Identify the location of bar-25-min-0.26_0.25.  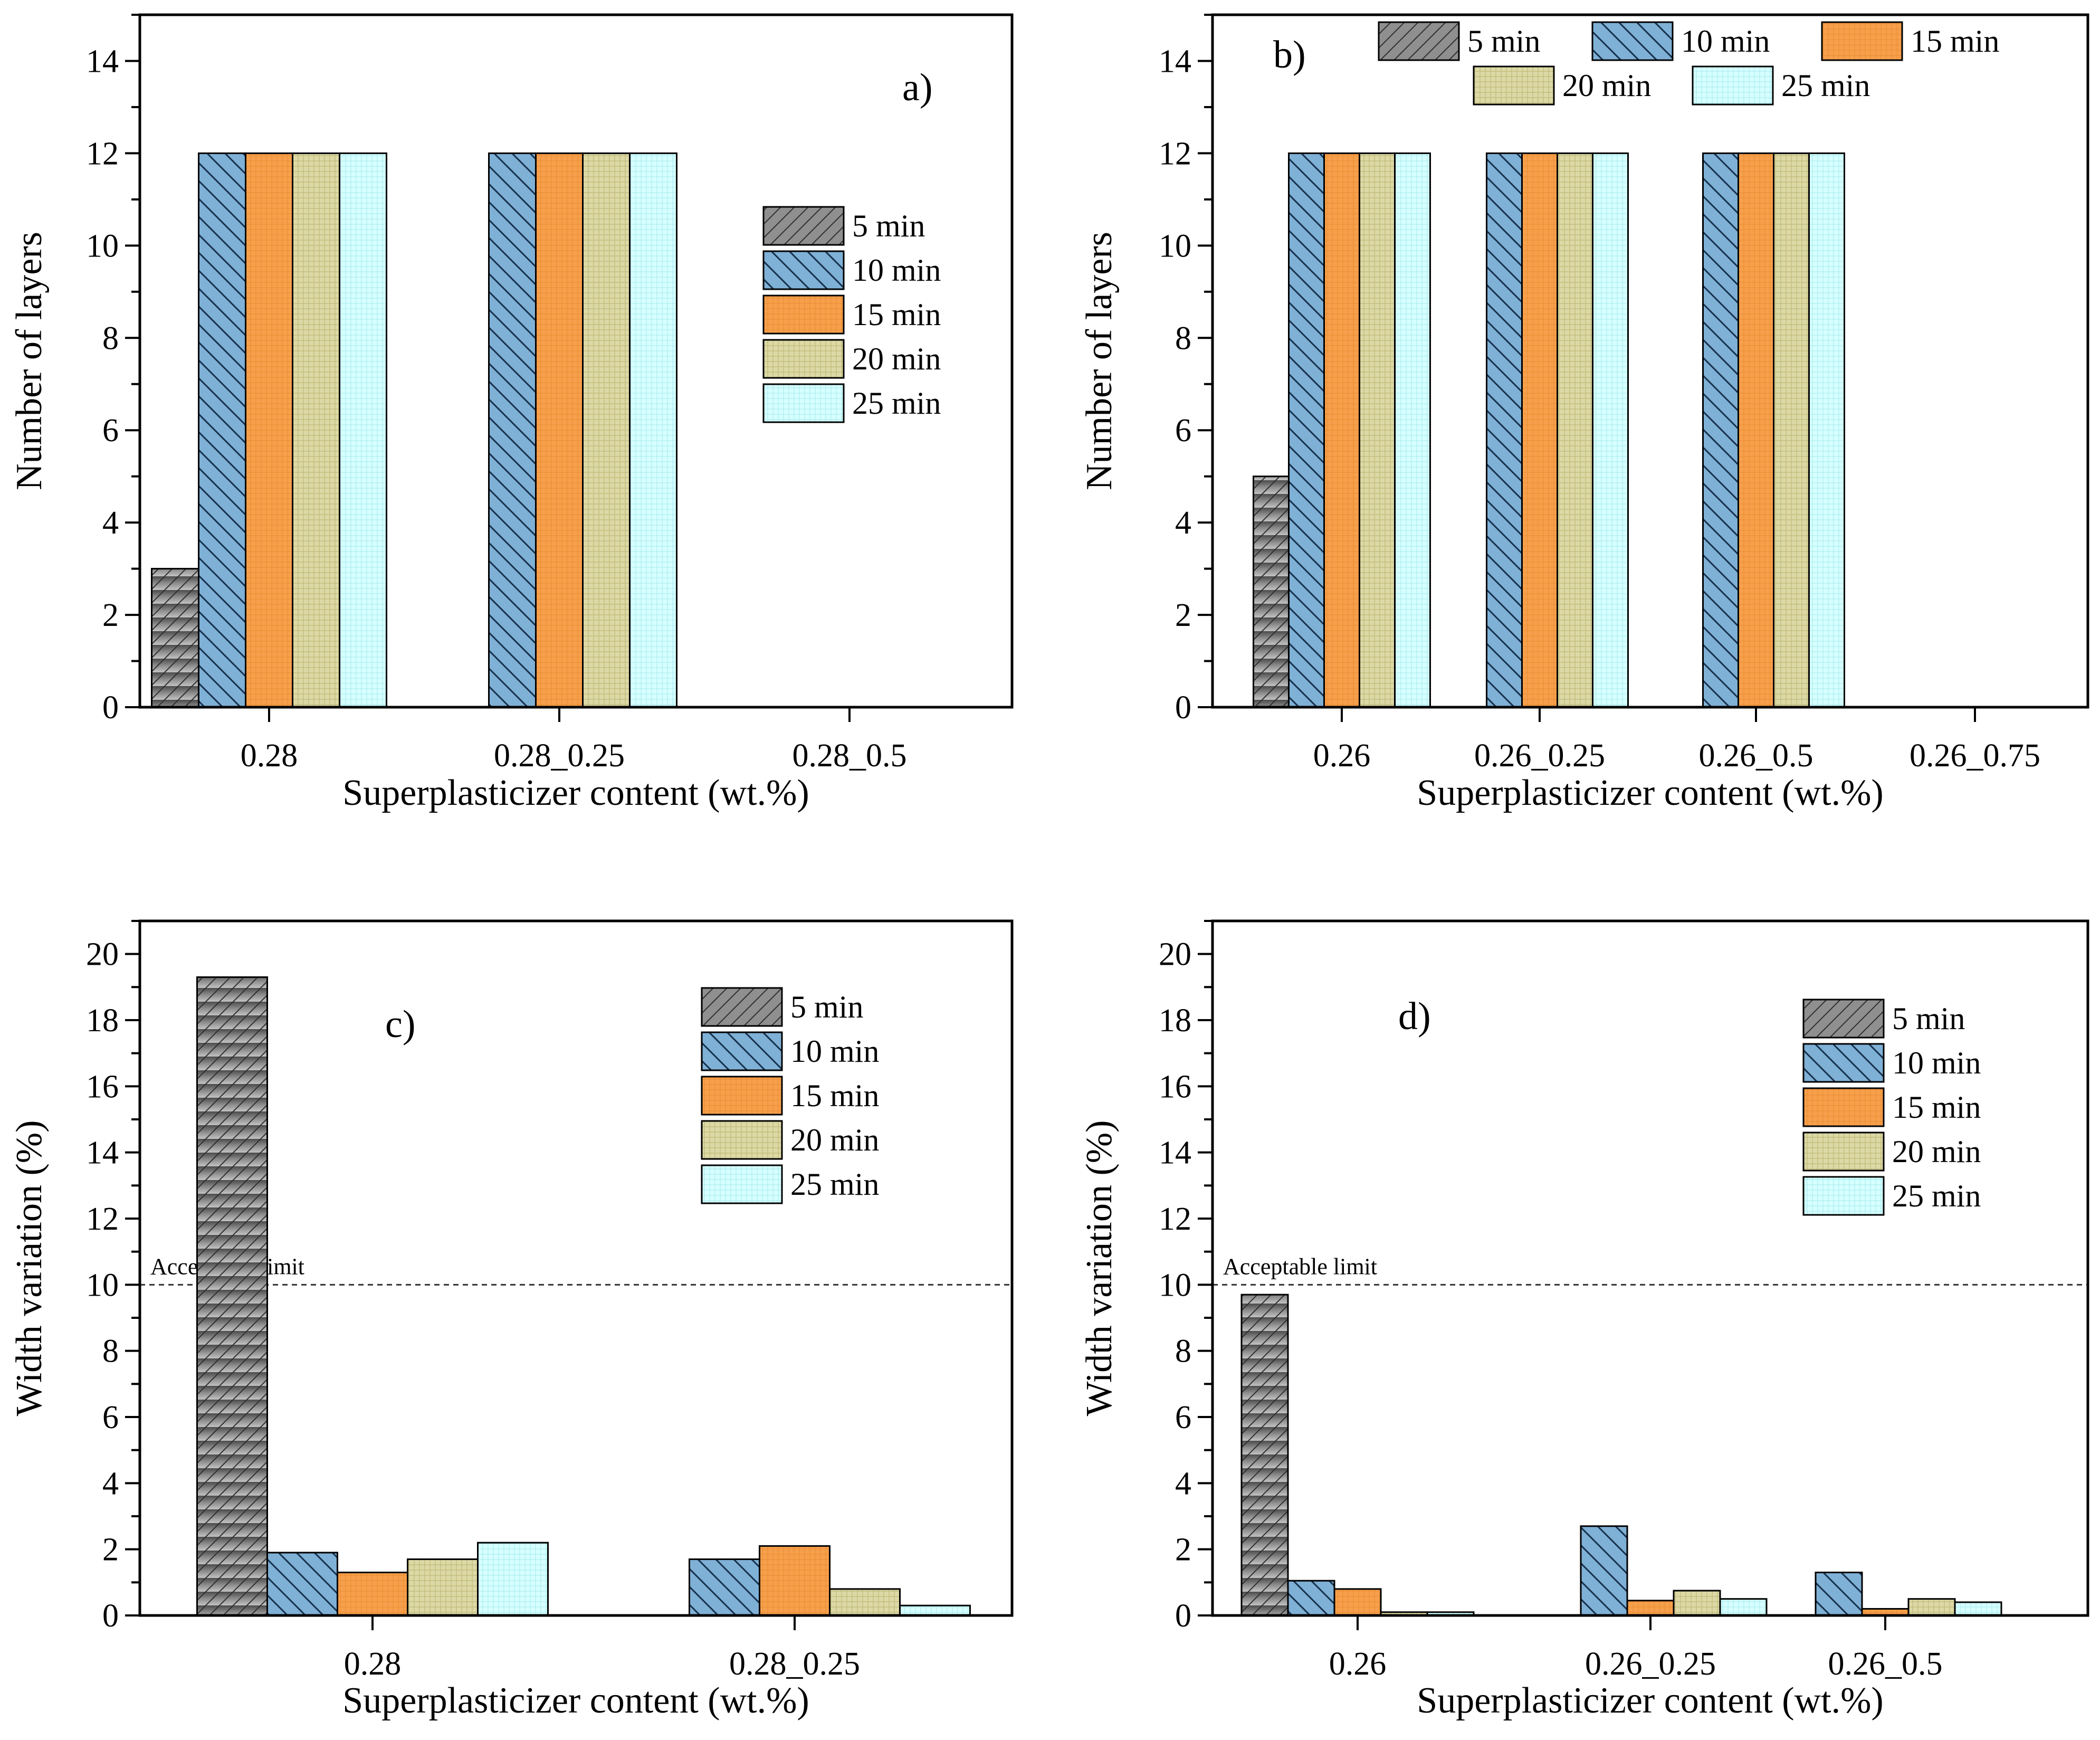
(1610, 430).